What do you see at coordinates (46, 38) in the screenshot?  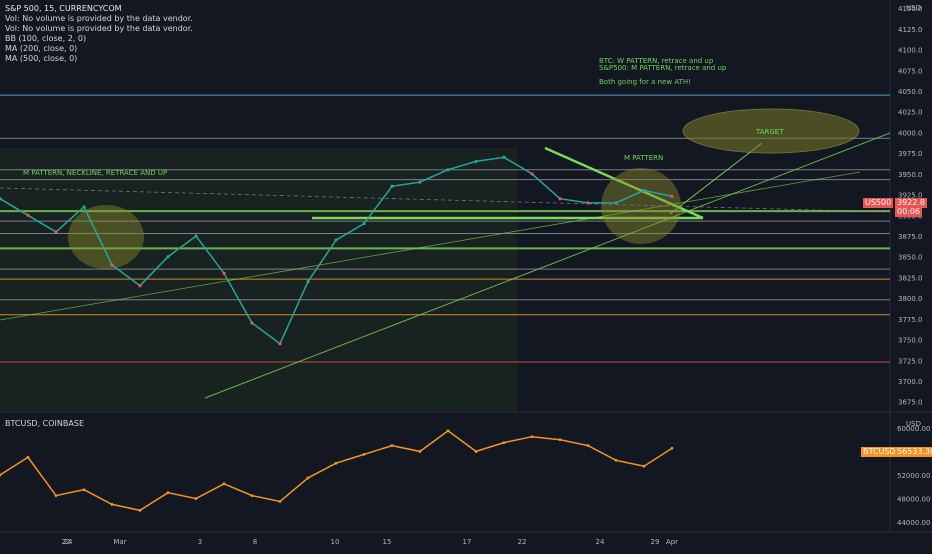 I see `legend-bb: BB (100, close, 2, 0)` at bounding box center [46, 38].